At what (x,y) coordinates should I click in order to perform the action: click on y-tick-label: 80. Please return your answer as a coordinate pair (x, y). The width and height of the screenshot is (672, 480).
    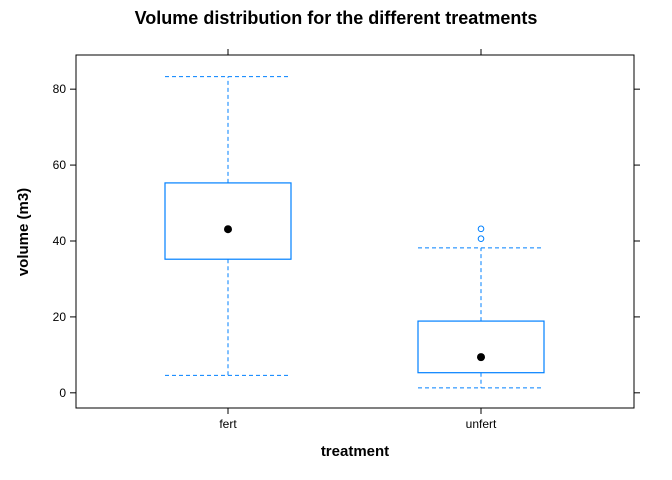
    Looking at the image, I should click on (60, 89).